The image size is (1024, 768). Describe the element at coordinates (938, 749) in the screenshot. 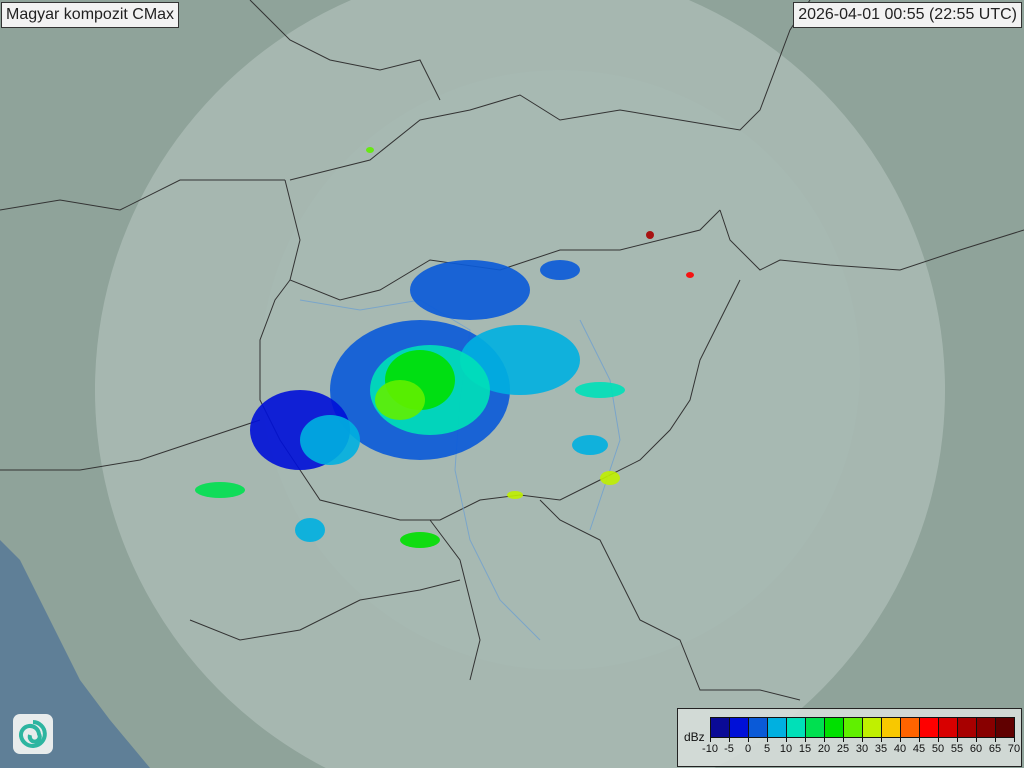

I see `legend-tick-label: 50` at that location.